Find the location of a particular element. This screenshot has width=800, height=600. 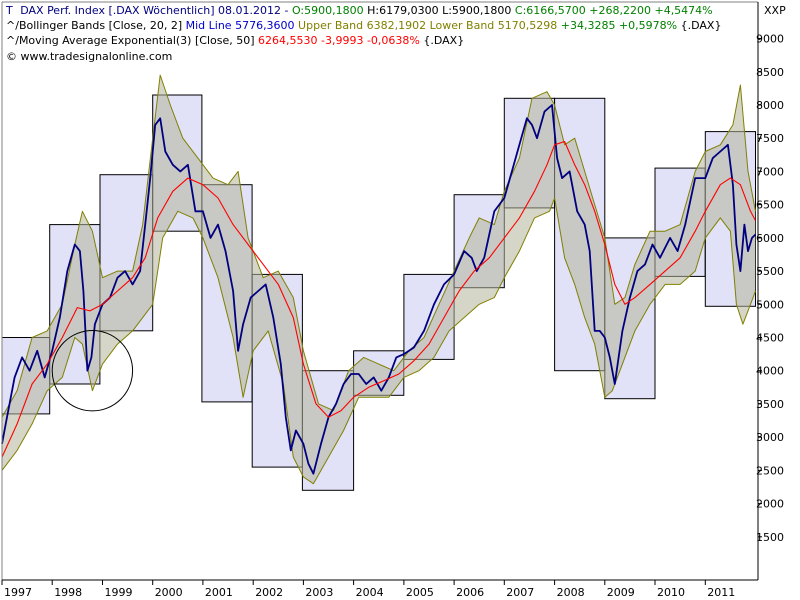

x-tick-label: 2009 is located at coordinates (621, 592).